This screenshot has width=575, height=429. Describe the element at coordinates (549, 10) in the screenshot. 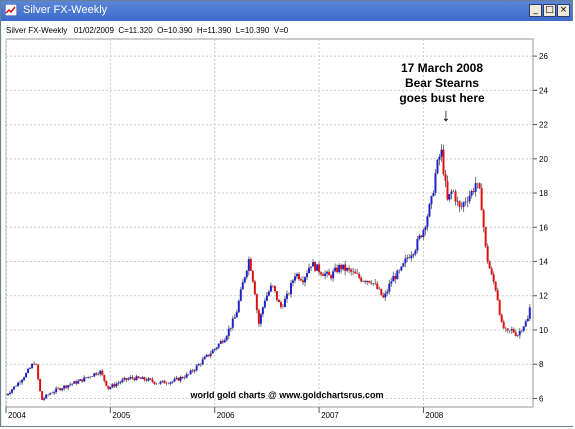

I see `maximize-button: □` at that location.